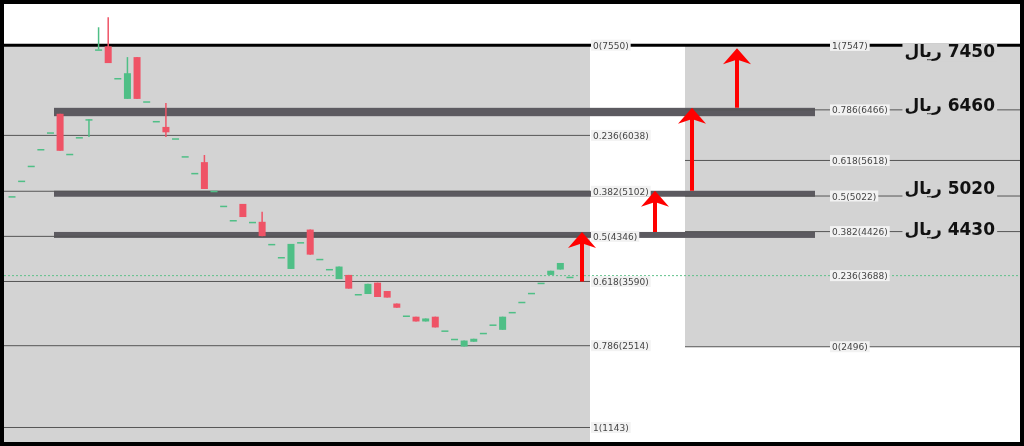 This screenshot has height=446, width=1024. I want to click on ref-line-label: 0.618(3590), so click(621, 281).